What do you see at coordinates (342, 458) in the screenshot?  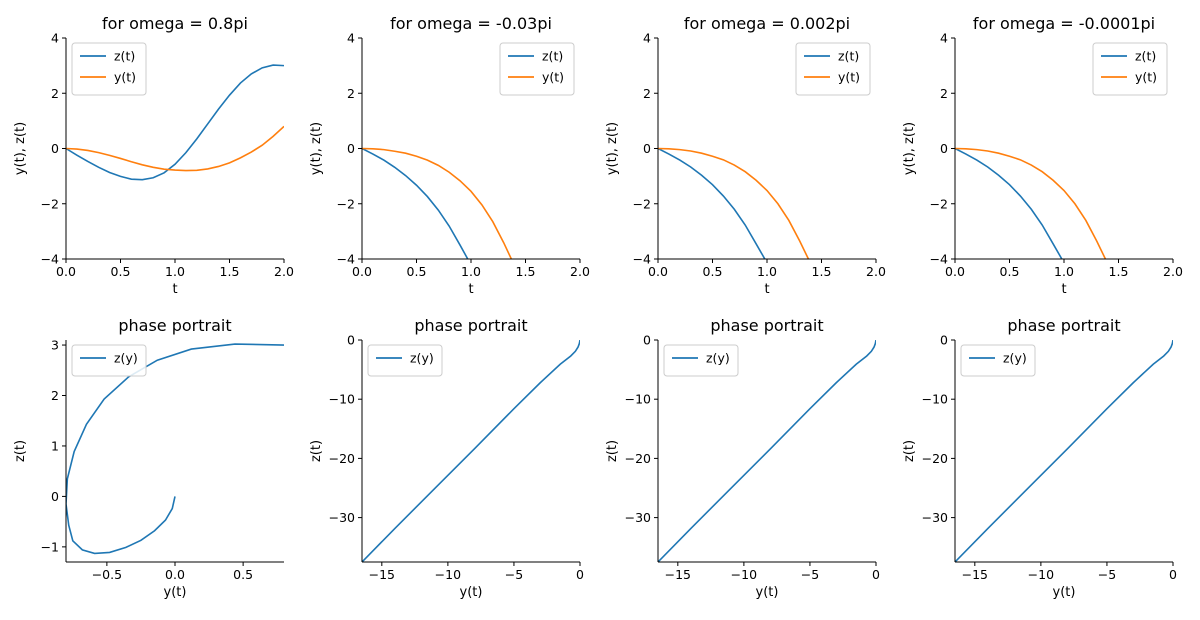 I see `y-tick-label: −20` at bounding box center [342, 458].